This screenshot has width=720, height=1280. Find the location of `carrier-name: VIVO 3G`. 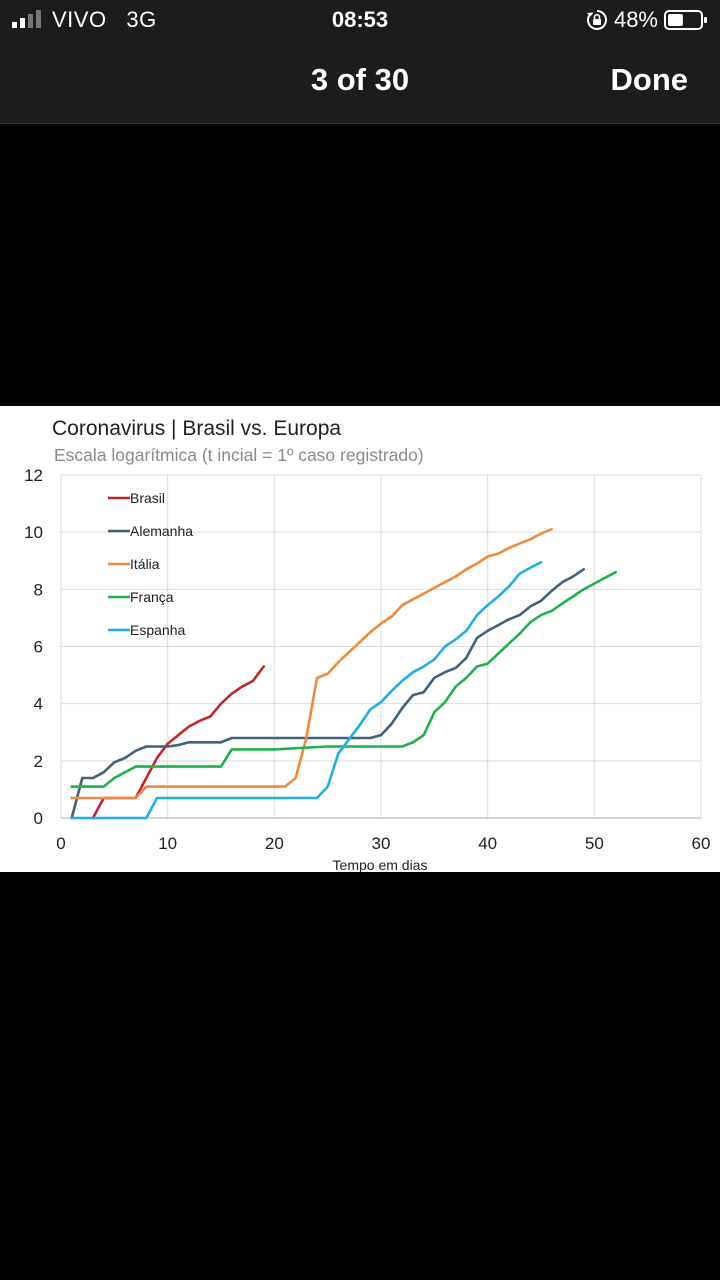

carrier-name: VIVO 3G is located at coordinates (104, 20).